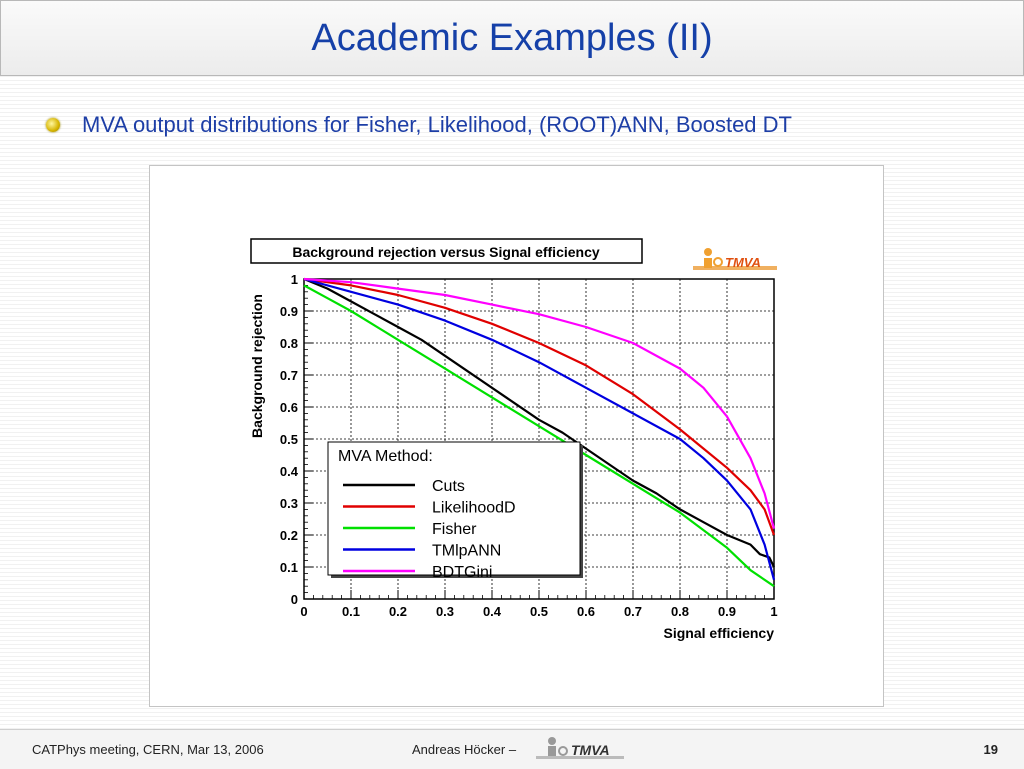 This screenshot has width=1024, height=769. I want to click on legend-label-fisher: Fisher, so click(454, 529).